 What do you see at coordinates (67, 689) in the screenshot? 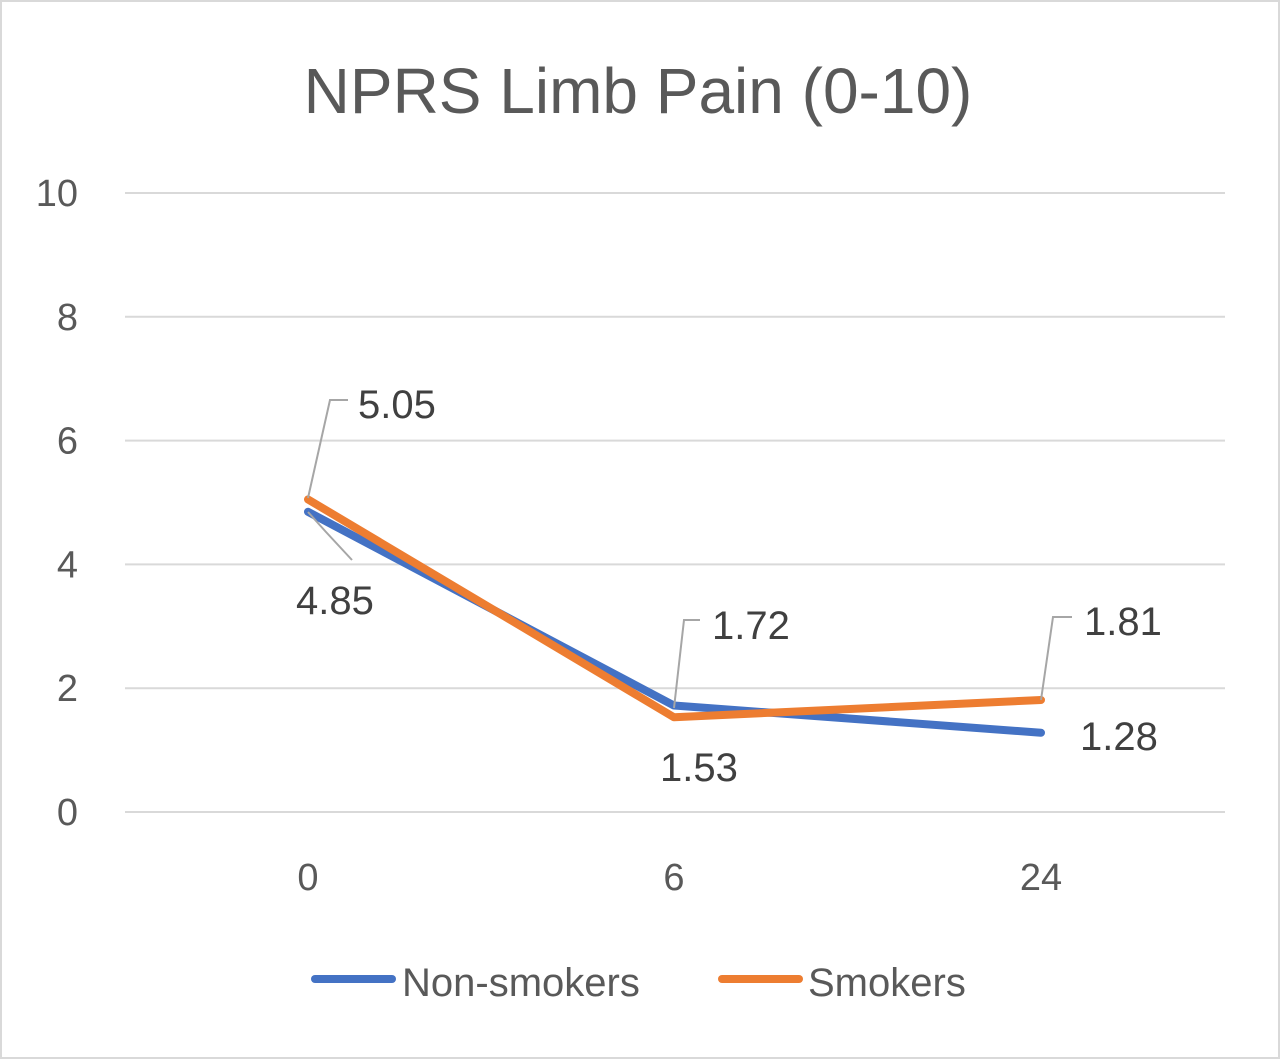
I see `y-tick-label: 2` at bounding box center [67, 689].